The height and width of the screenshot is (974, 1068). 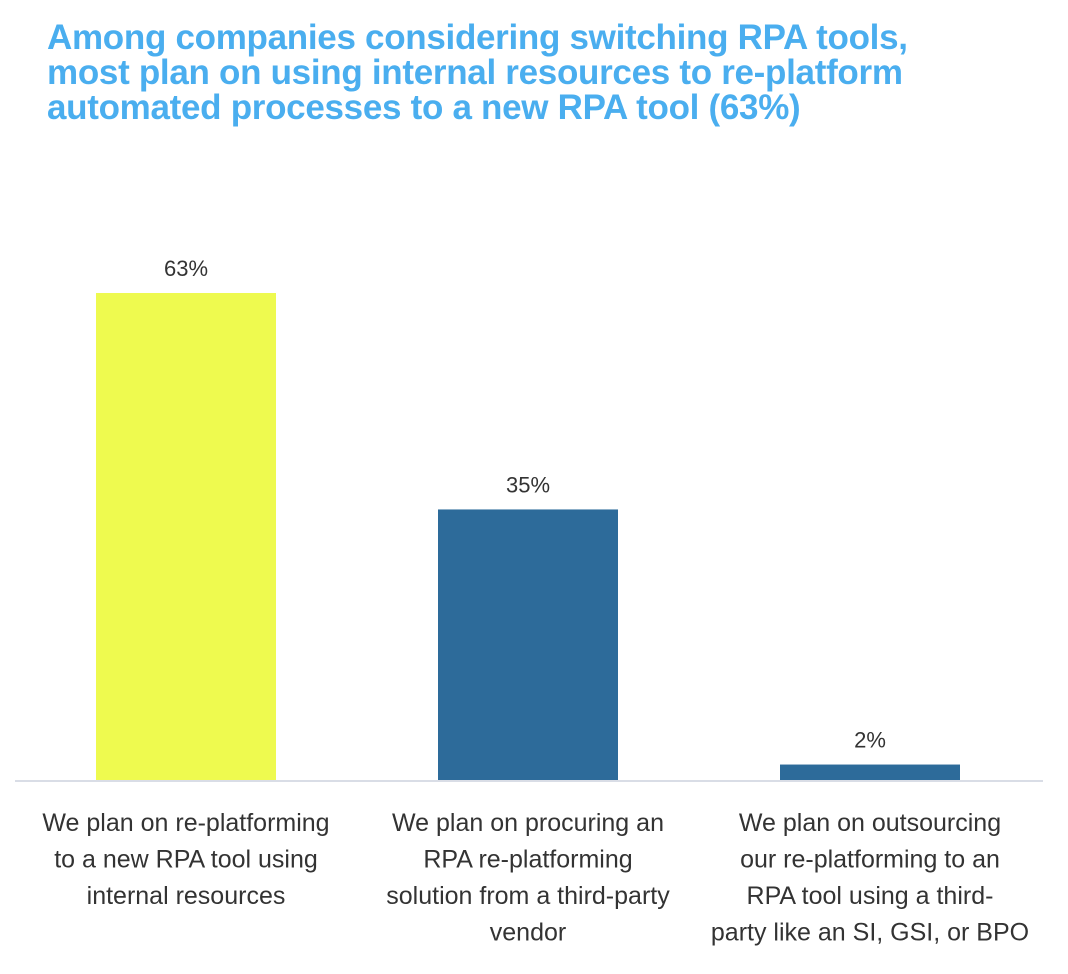 What do you see at coordinates (870, 896) in the screenshot?
I see `category-label: RPA tool using a third-` at bounding box center [870, 896].